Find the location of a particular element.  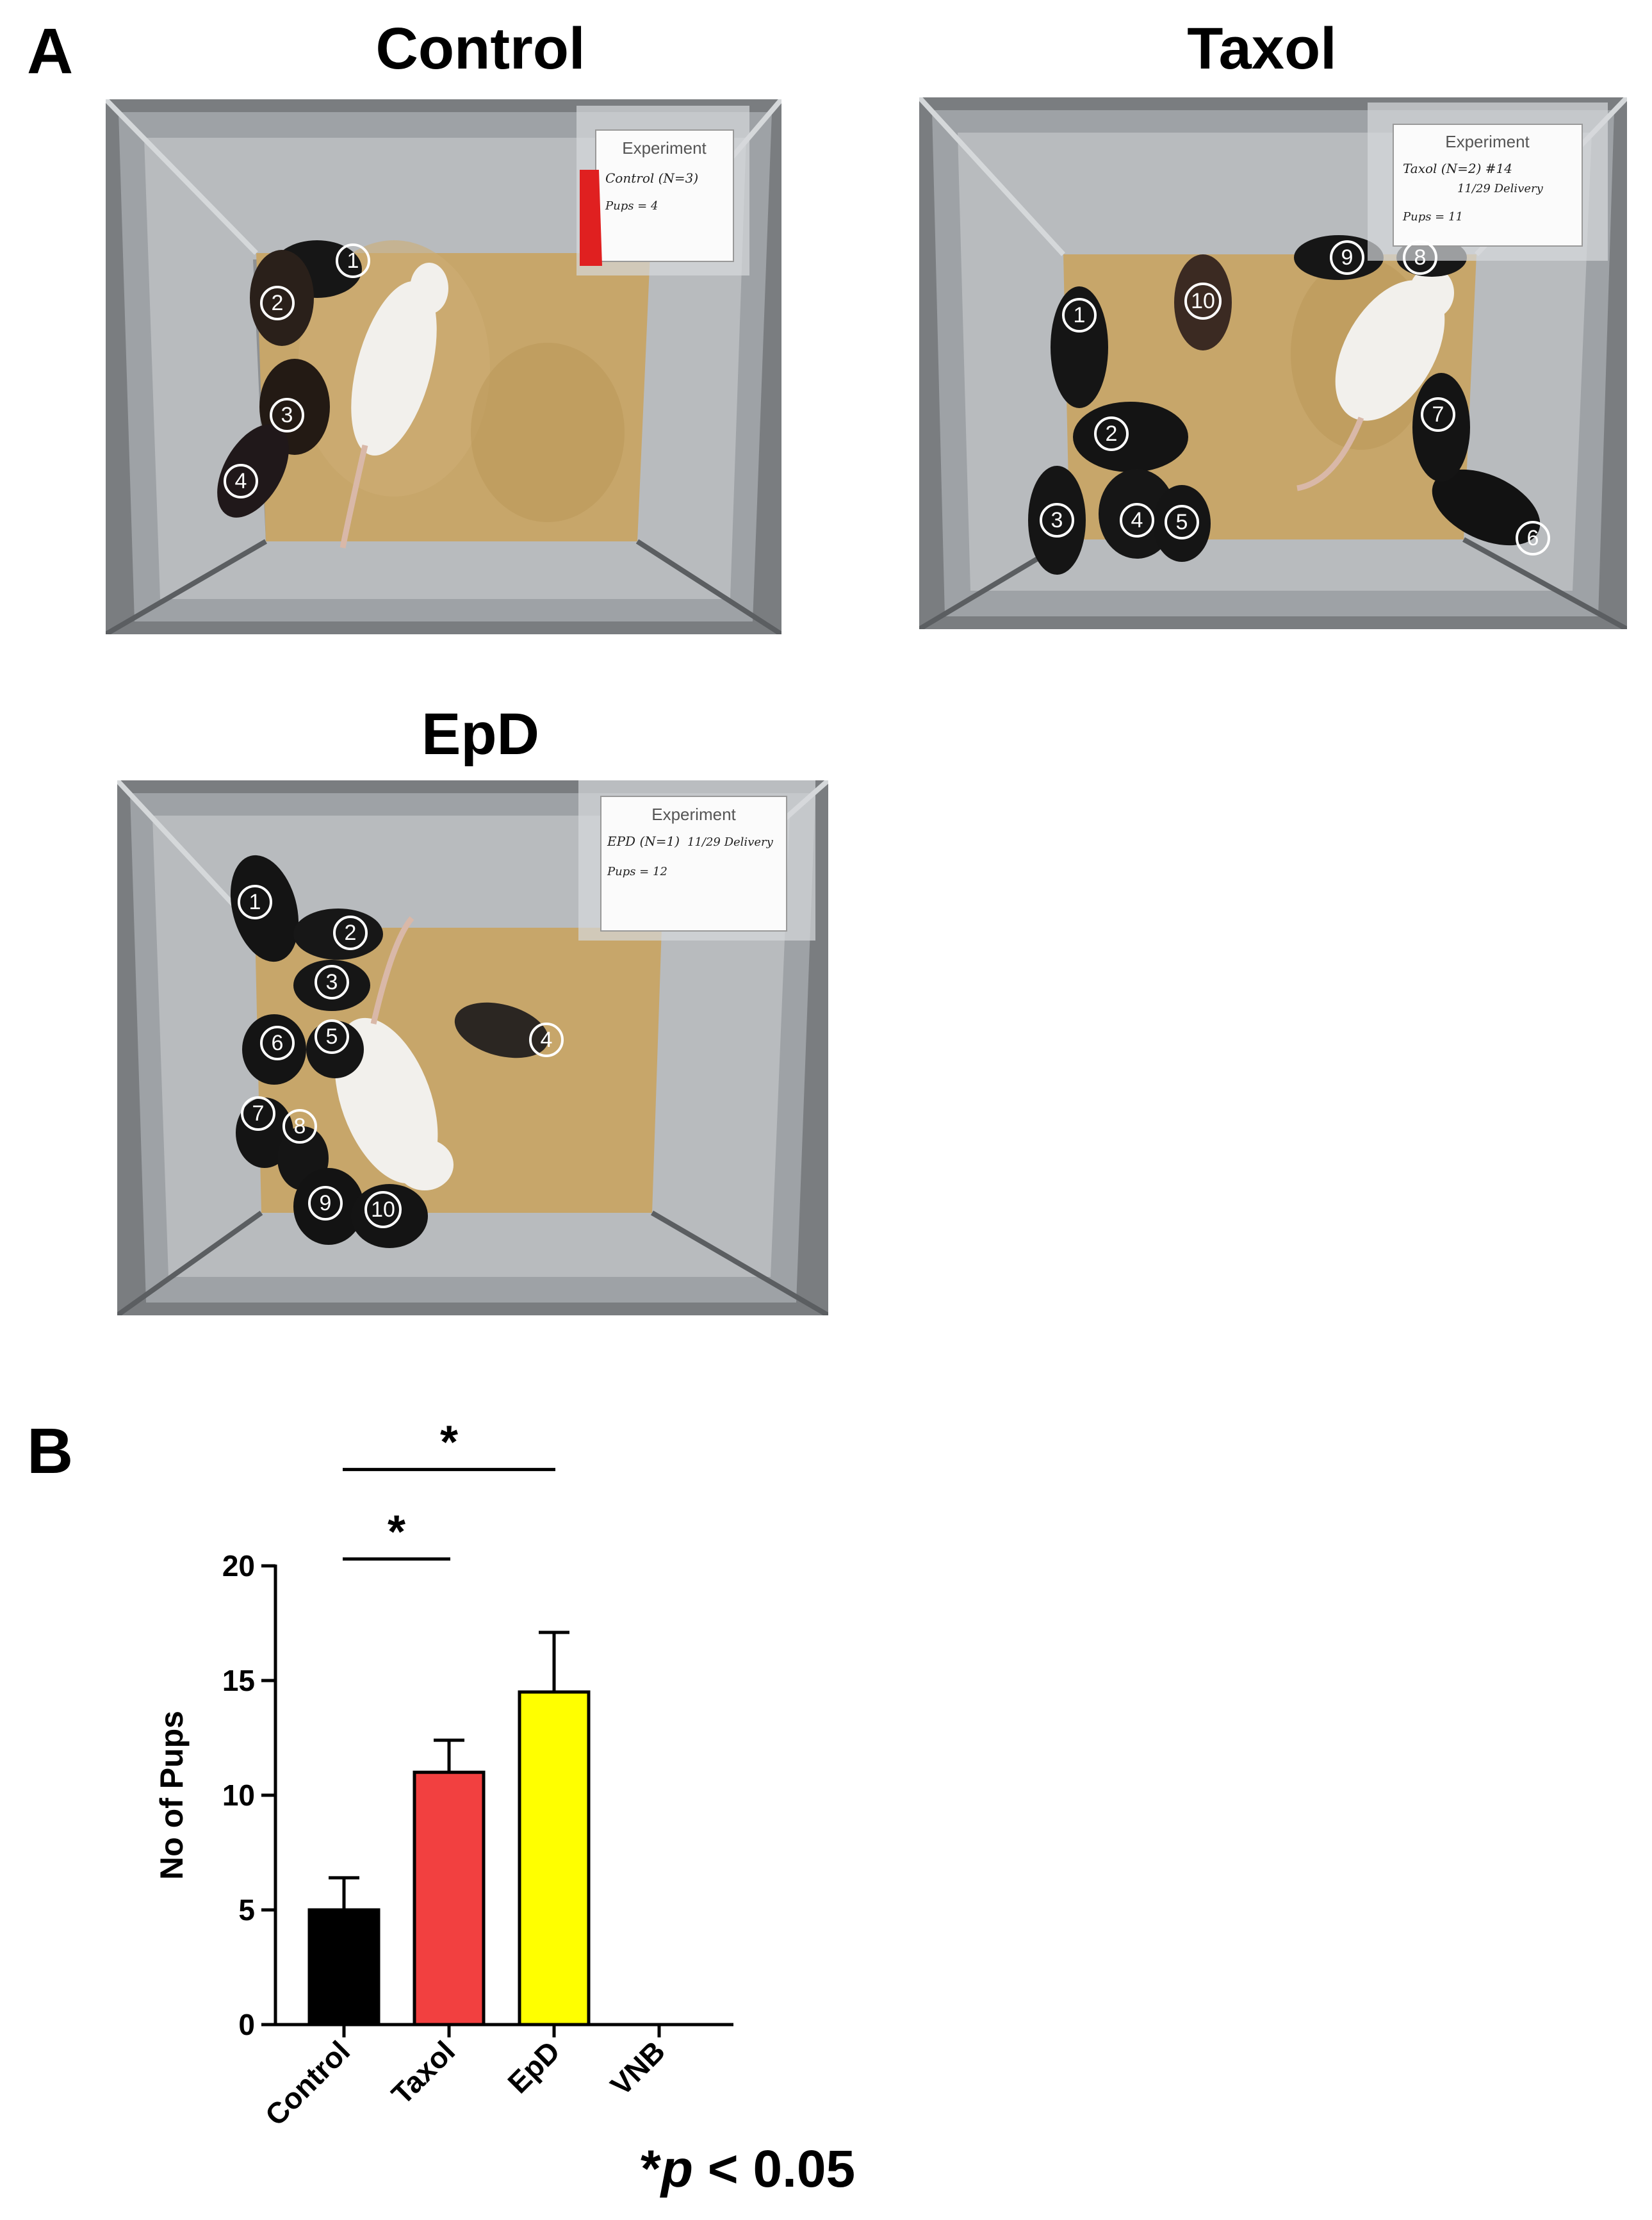

y-tick-label: 15 is located at coordinates (238, 1680).